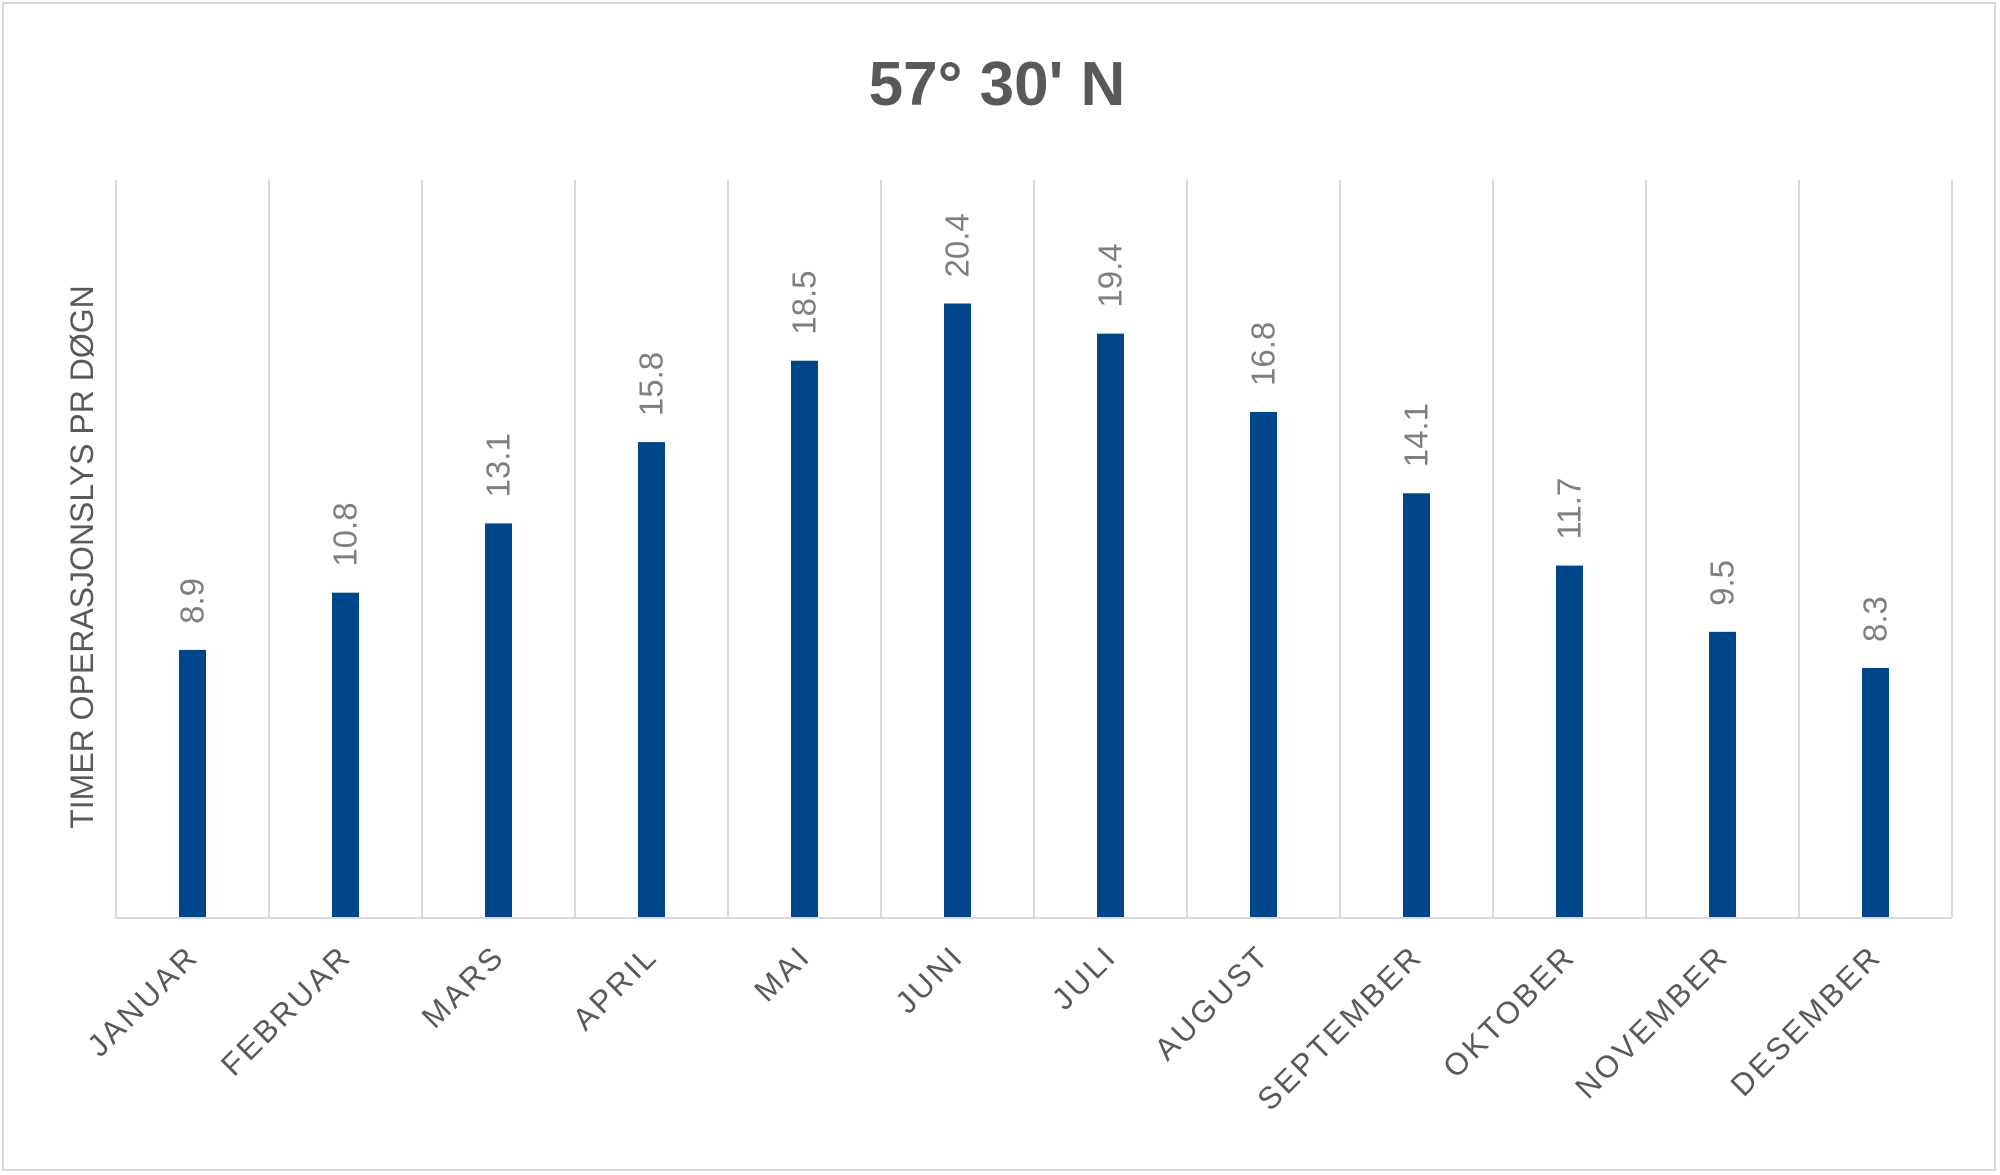 This screenshot has height=1175, width=2000. I want to click on x-tick-label: FEBRUAR, so click(286, 1010).